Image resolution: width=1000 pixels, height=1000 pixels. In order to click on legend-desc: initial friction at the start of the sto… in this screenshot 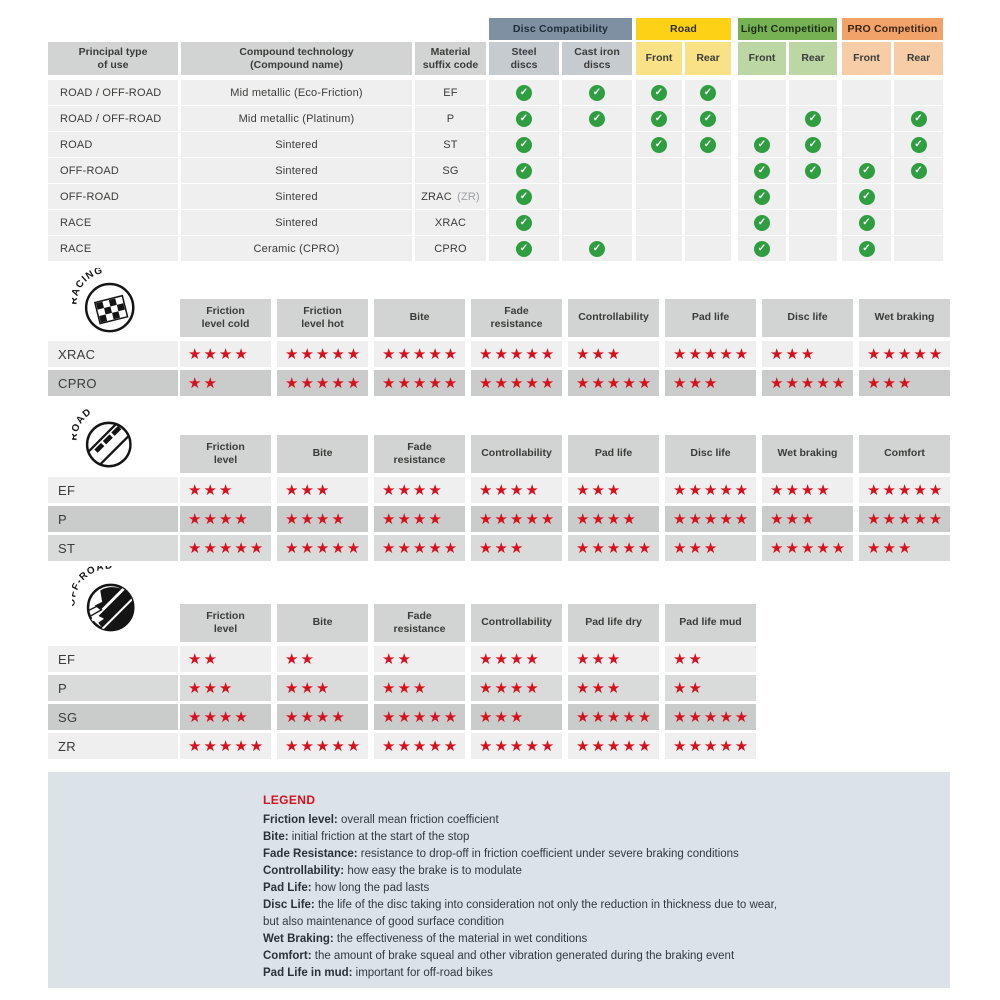, I will do `click(380, 837)`.